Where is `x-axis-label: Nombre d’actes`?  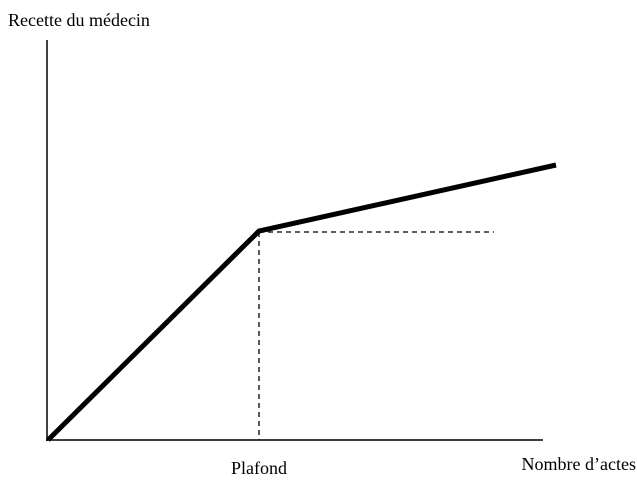 x-axis-label: Nombre d’actes is located at coordinates (579, 464).